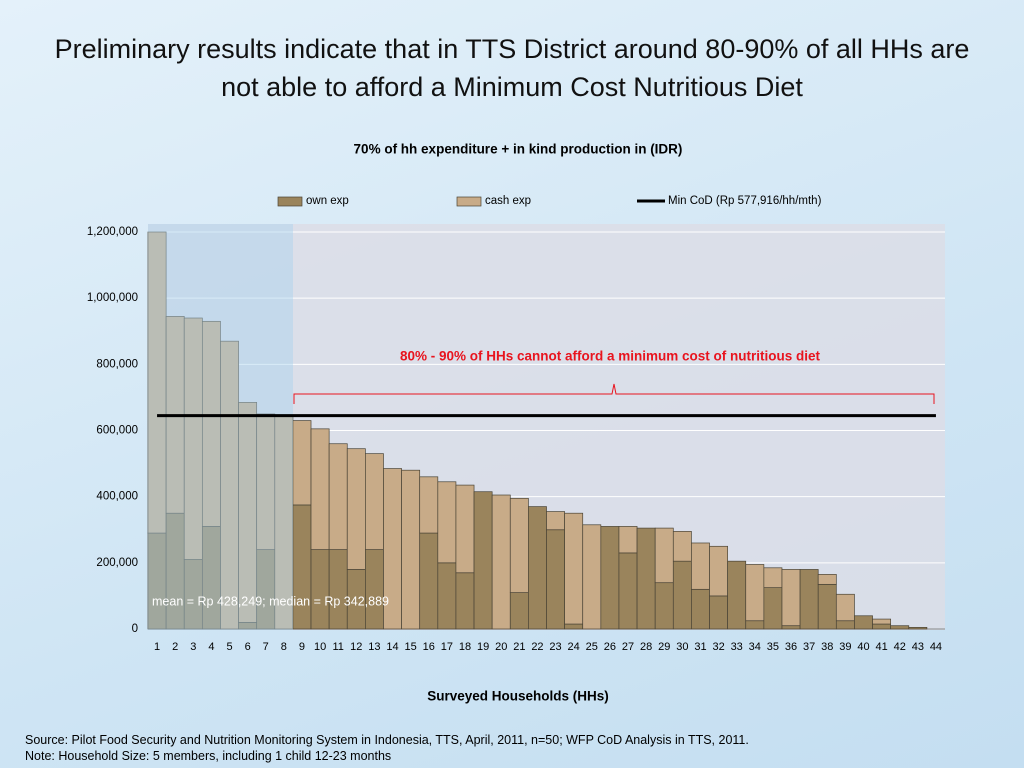  I want to click on x-tick-label: 23, so click(555, 647).